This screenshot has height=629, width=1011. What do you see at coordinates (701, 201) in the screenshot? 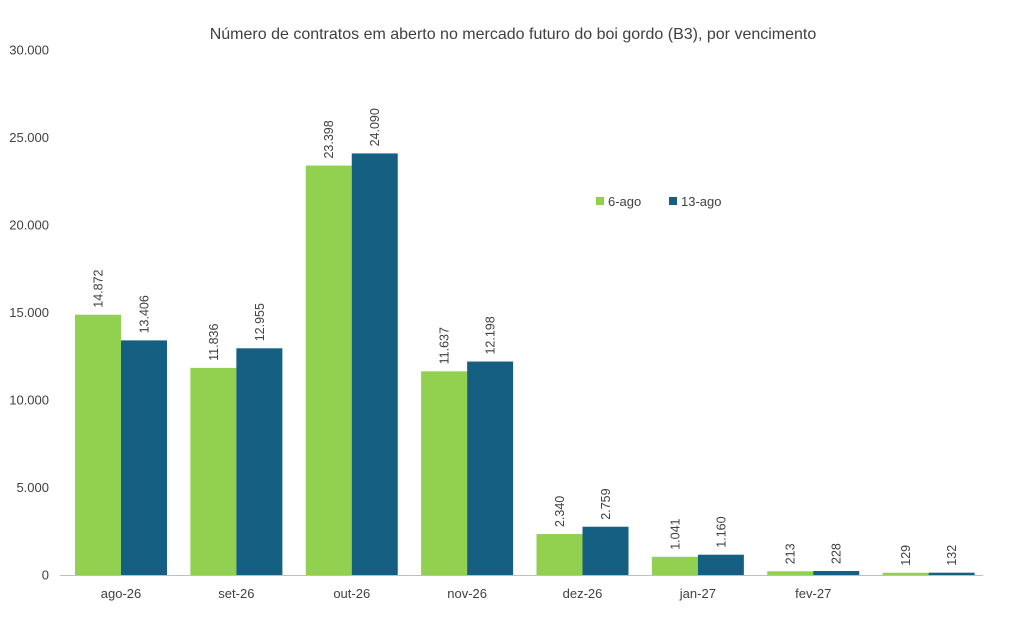
I see `legend-label: 13-ago` at bounding box center [701, 201].